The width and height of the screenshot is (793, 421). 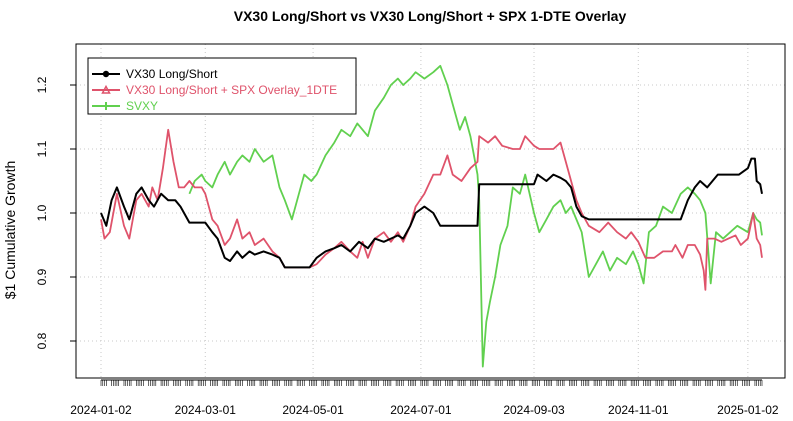 What do you see at coordinates (231, 90) in the screenshot?
I see `legend-label: VX30 Long/Short + SPX Overlay_1DTE` at bounding box center [231, 90].